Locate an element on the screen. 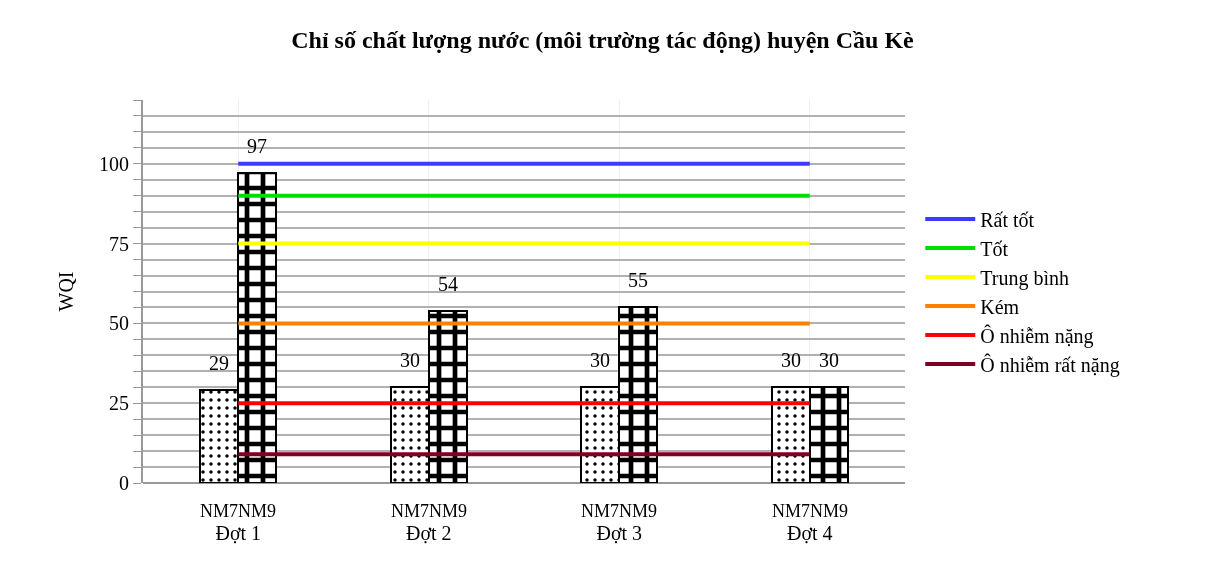  y-tick-label: 25 is located at coordinates (119, 403).